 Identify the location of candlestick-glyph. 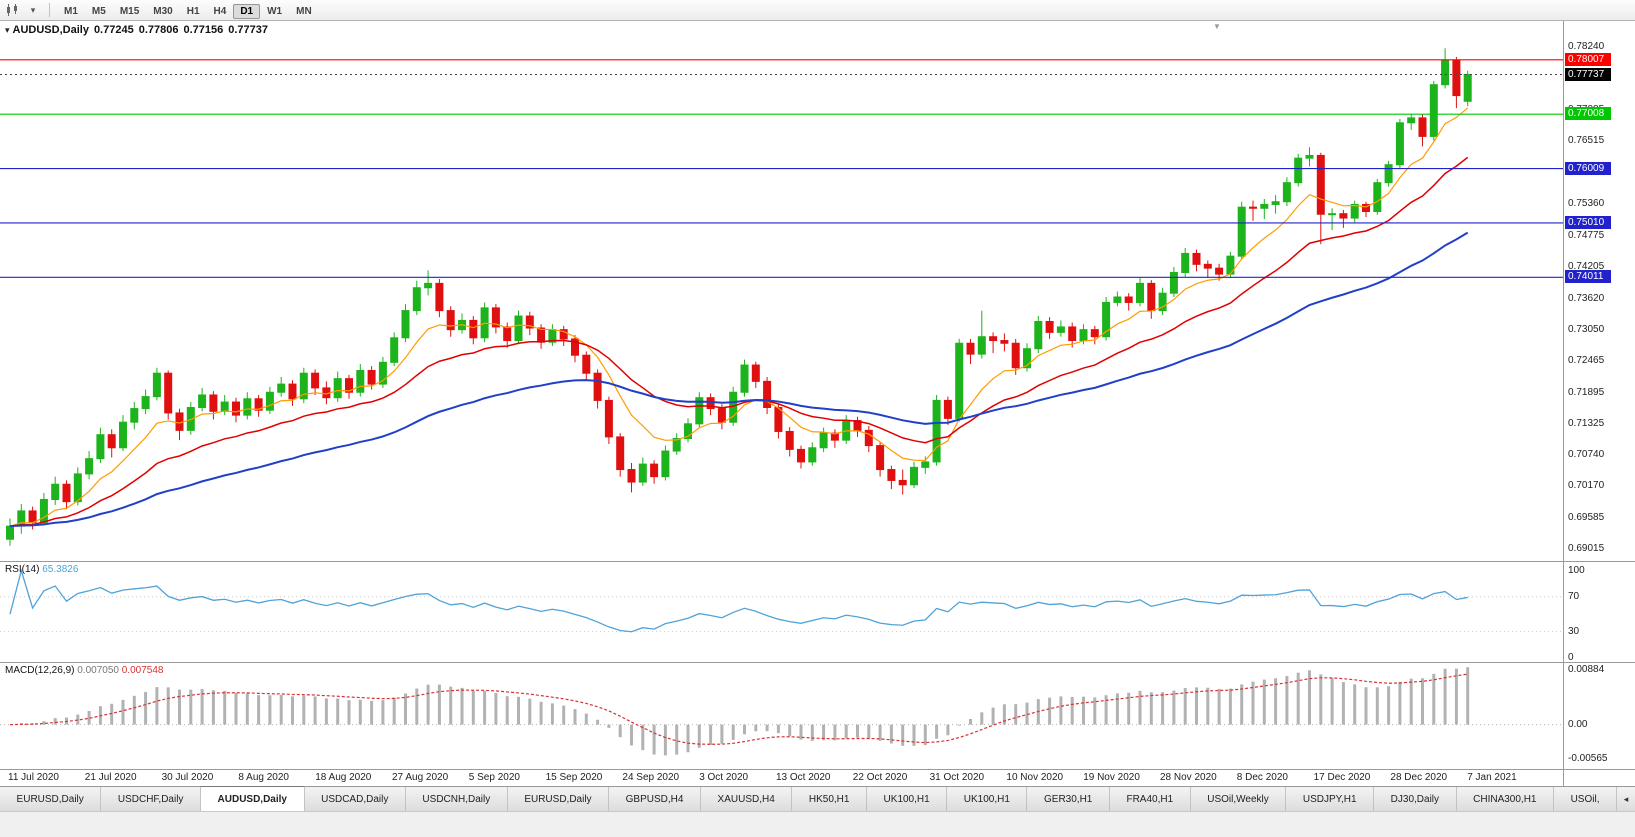
(12, 10).